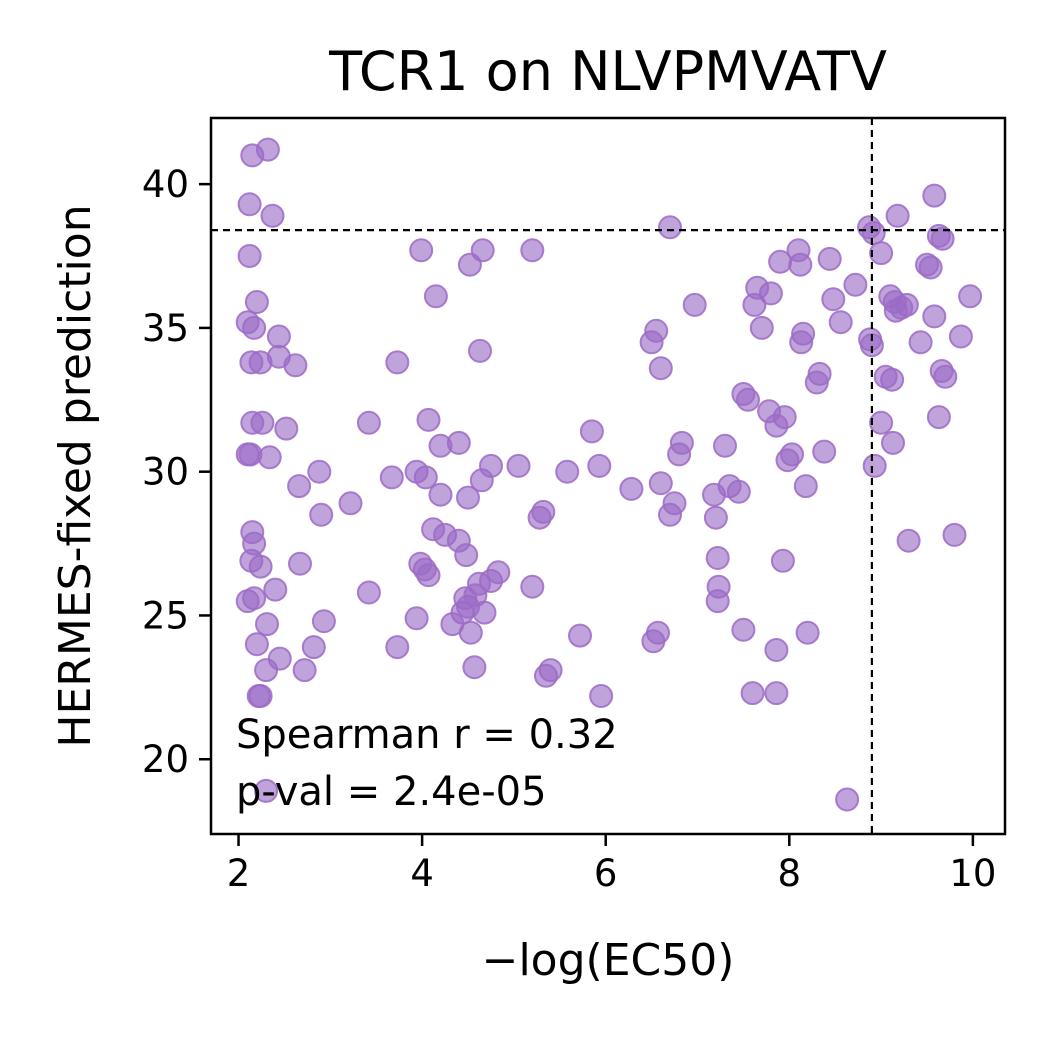  I want to click on x-tick-label: 6, so click(606, 873).